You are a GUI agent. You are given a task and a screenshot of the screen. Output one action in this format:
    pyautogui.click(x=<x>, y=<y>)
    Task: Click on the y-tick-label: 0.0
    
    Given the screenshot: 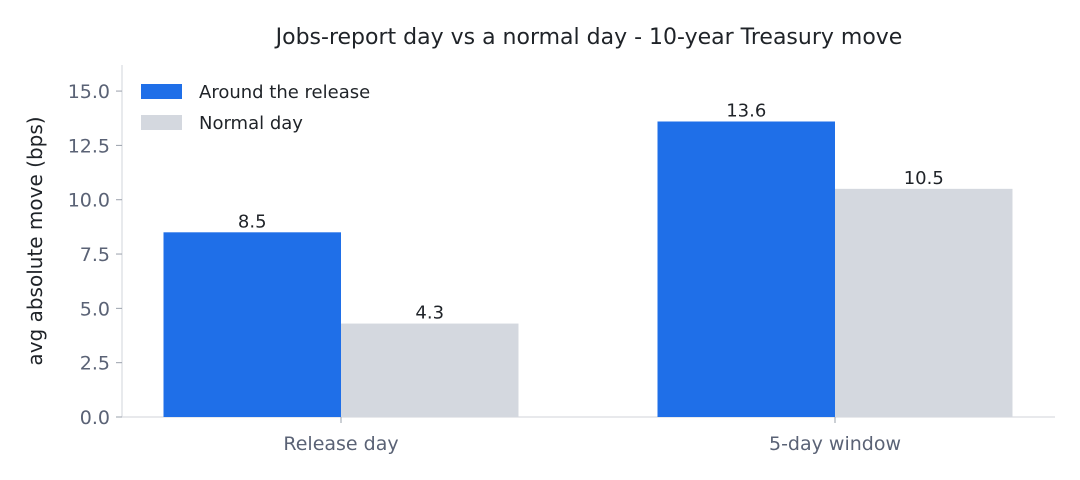 What is the action you would take?
    pyautogui.click(x=95, y=418)
    